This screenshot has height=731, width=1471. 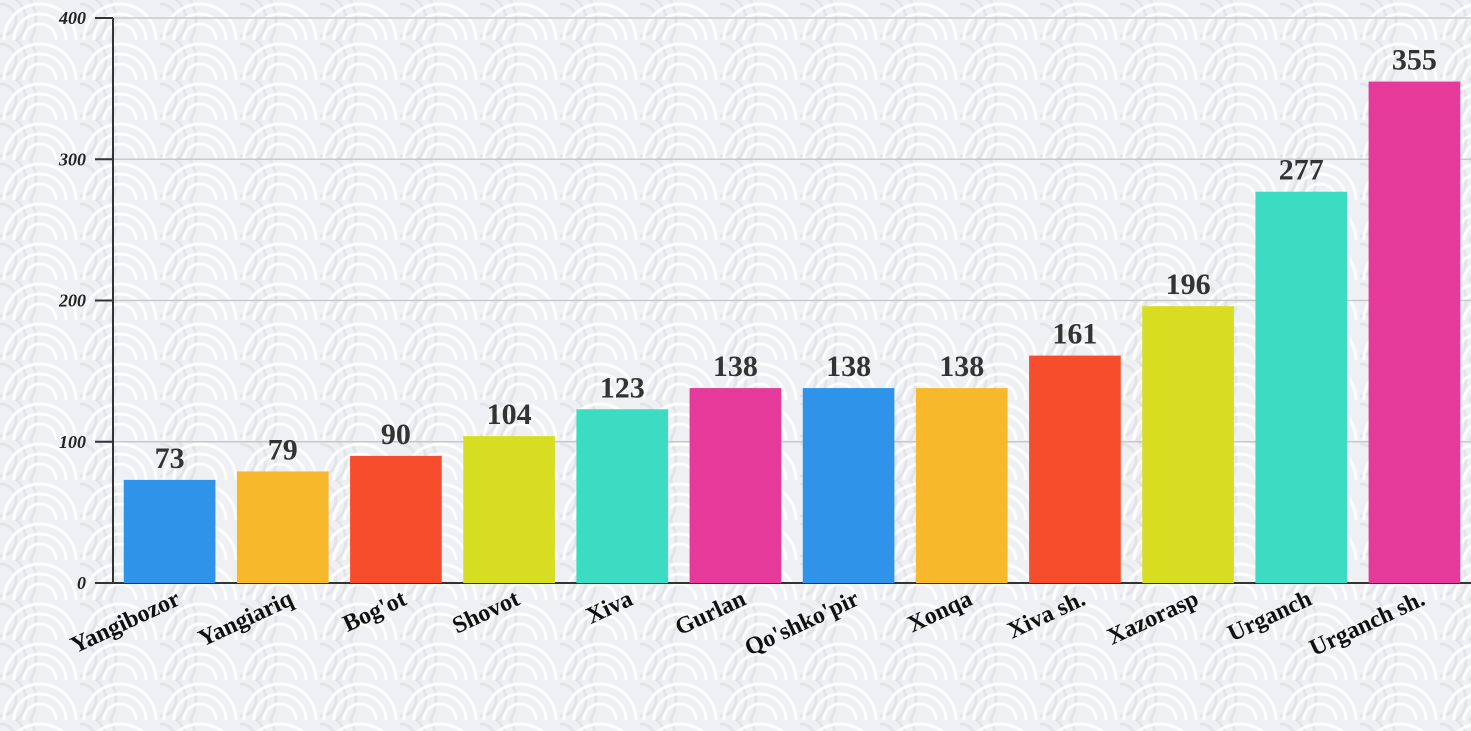 I want to click on bar-value-label: 73, so click(x=170, y=458).